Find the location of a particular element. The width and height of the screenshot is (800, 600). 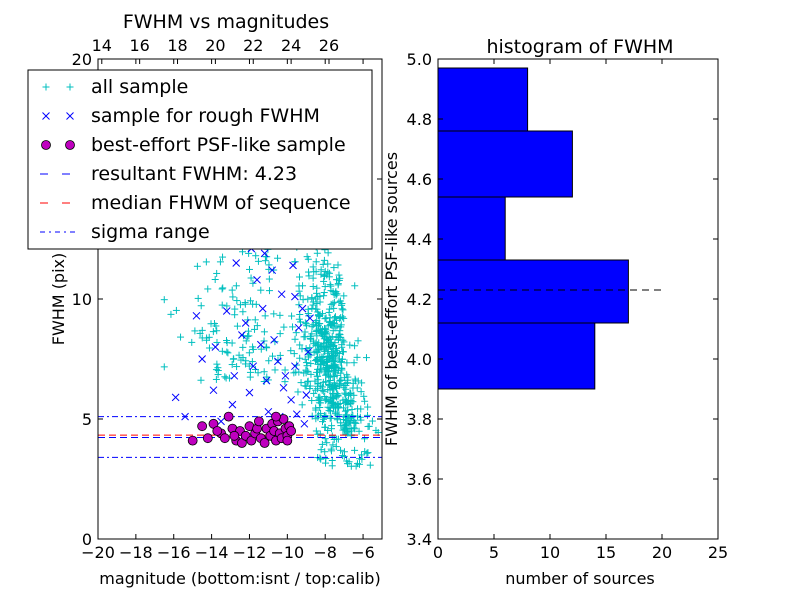

hist-y-tick-label: 3.6 is located at coordinates (419, 479).